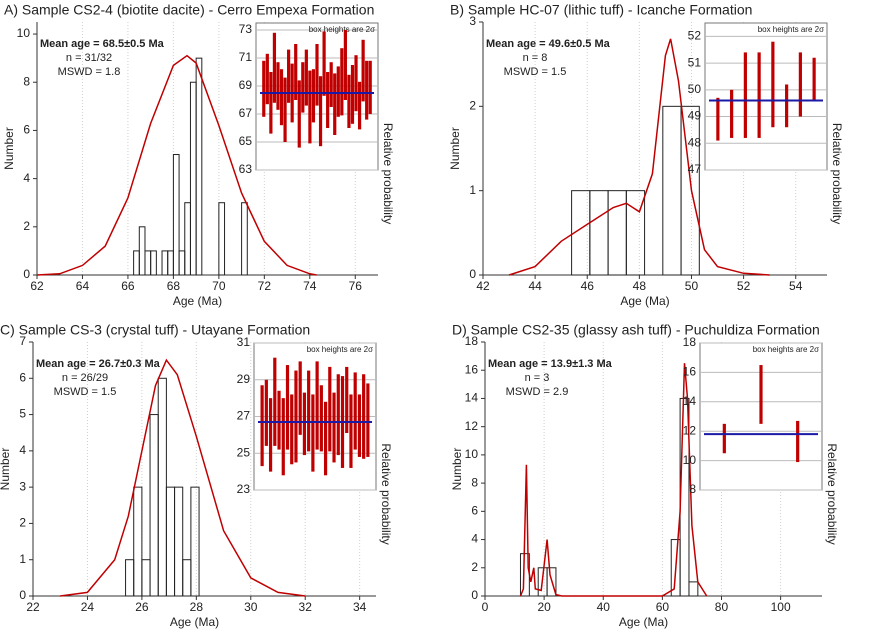 This screenshot has width=890, height=631. What do you see at coordinates (692, 489) in the screenshot?
I see `inset-y-tick-label: 8` at bounding box center [692, 489].